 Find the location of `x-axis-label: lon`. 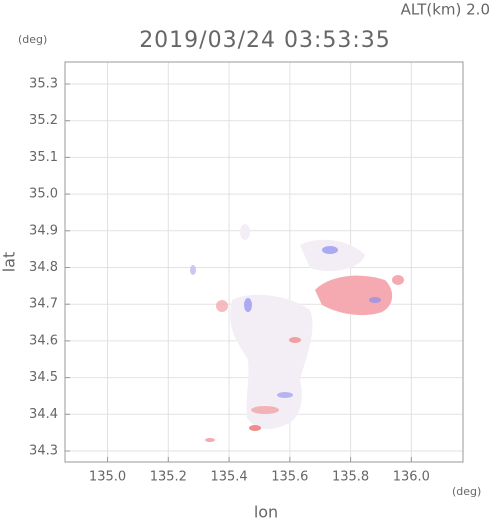

x-axis-label: lon is located at coordinates (266, 512).